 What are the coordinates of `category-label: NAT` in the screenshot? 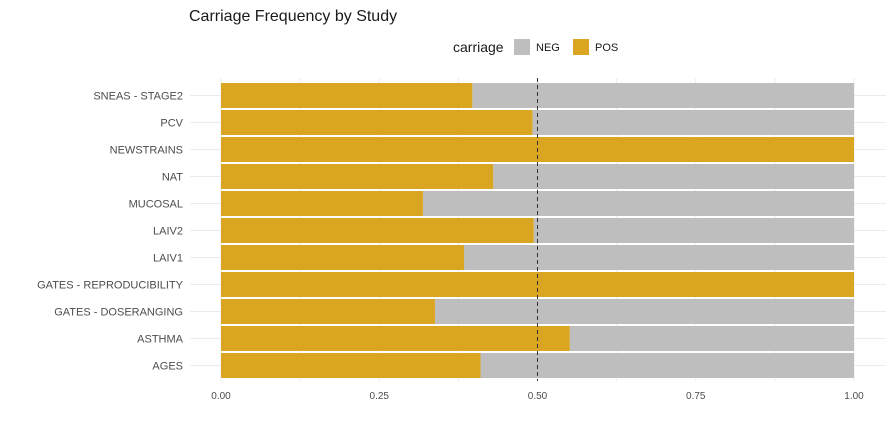 It's located at (172, 178).